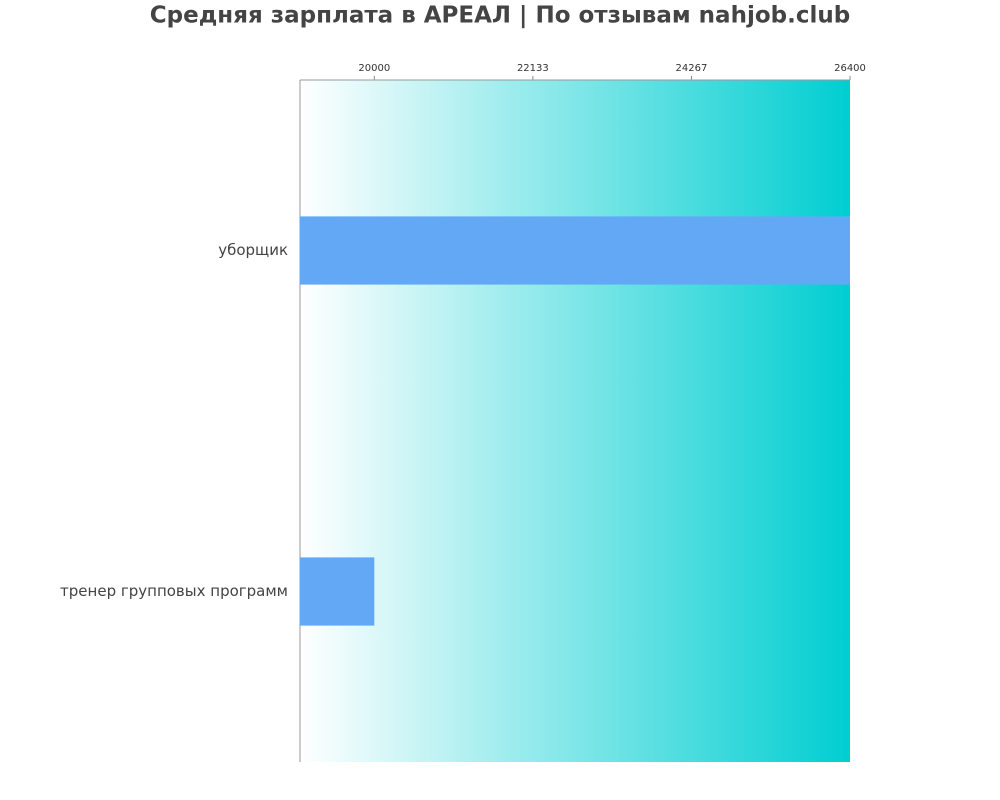 The height and width of the screenshot is (800, 1000). Describe the element at coordinates (174, 591) in the screenshot. I see `y-tick-label: тренер групповых программ` at that location.